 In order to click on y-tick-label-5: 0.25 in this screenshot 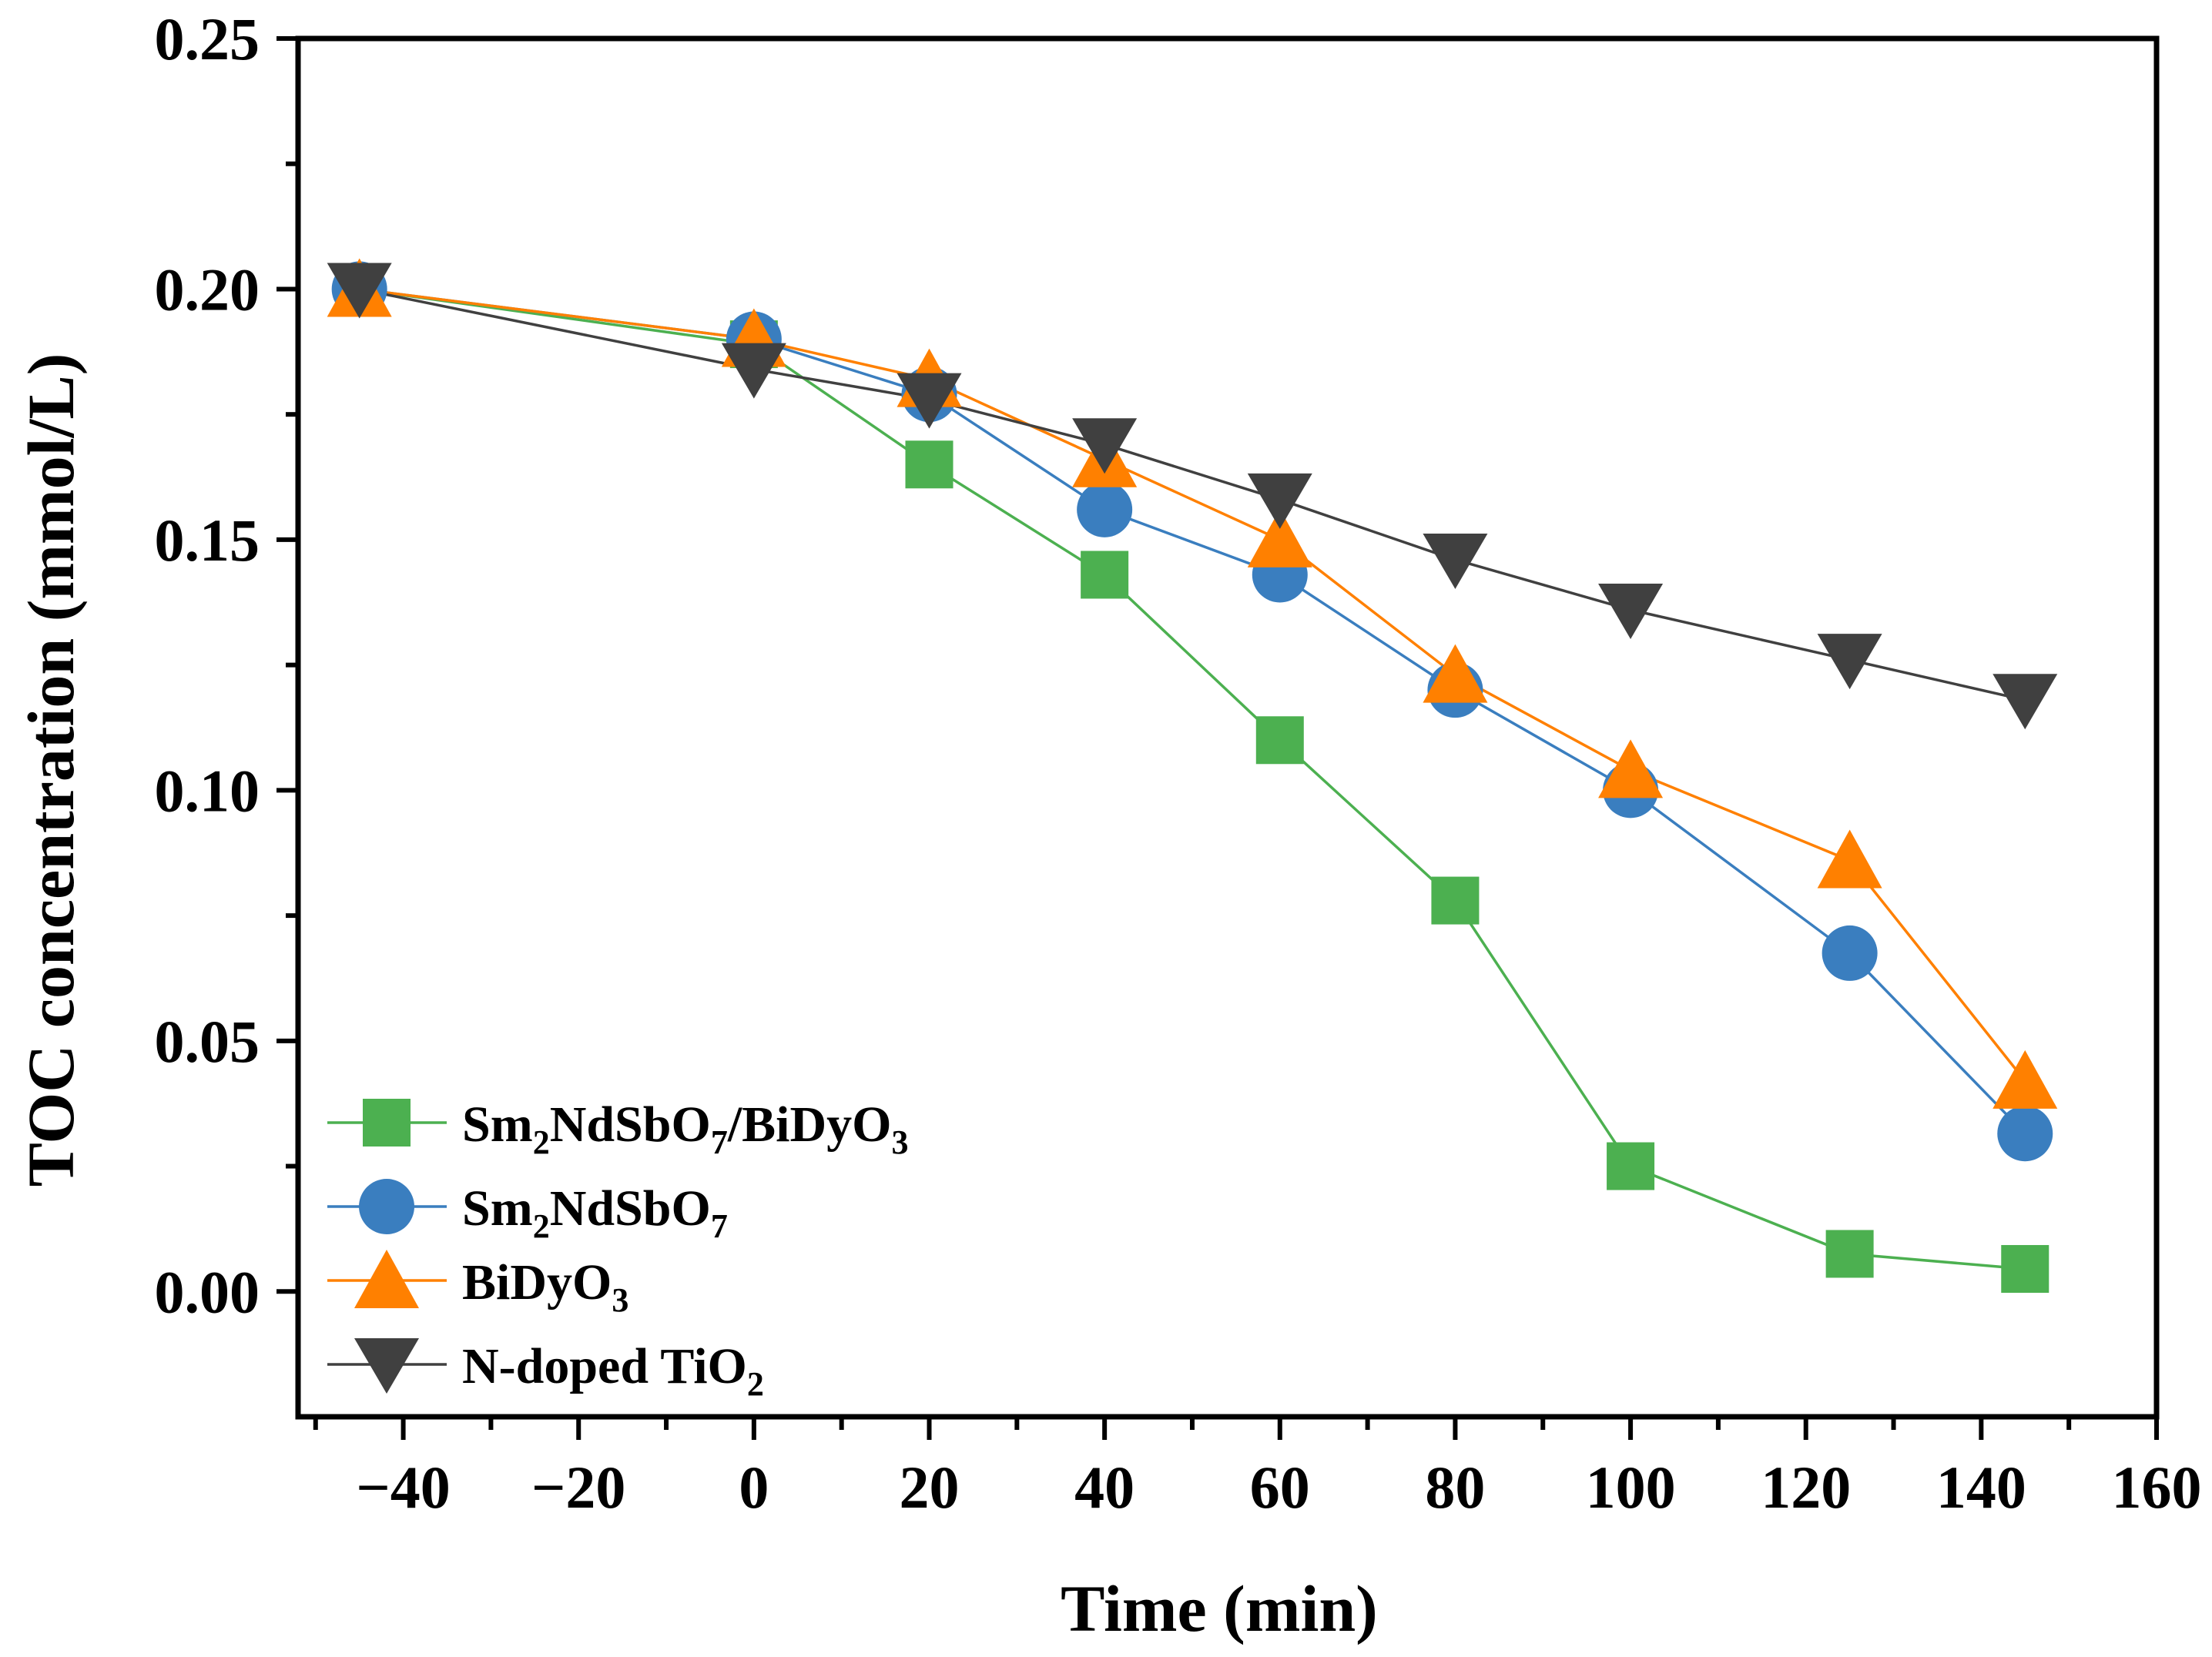, I will do `click(207, 38)`.